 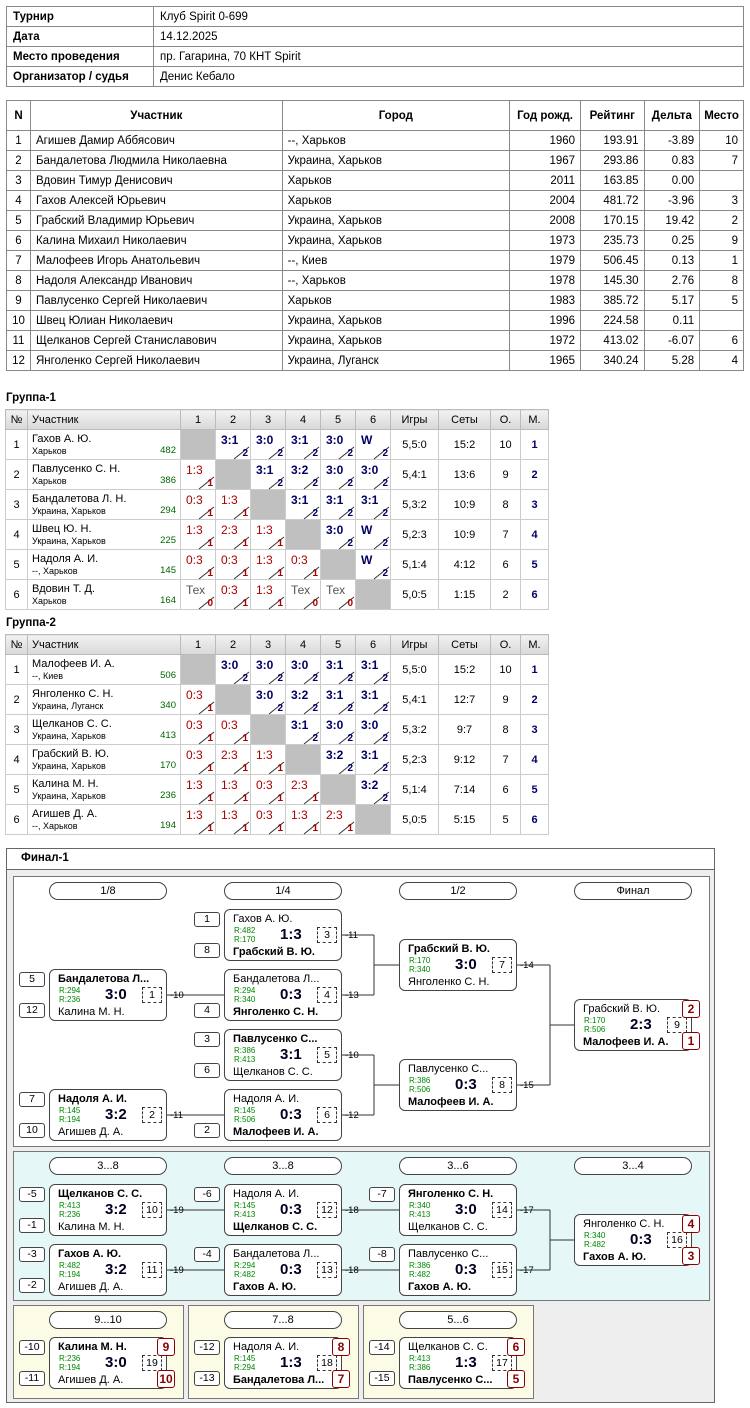 What do you see at coordinates (16, 669) in the screenshot?
I see `group-row-number: 1` at bounding box center [16, 669].